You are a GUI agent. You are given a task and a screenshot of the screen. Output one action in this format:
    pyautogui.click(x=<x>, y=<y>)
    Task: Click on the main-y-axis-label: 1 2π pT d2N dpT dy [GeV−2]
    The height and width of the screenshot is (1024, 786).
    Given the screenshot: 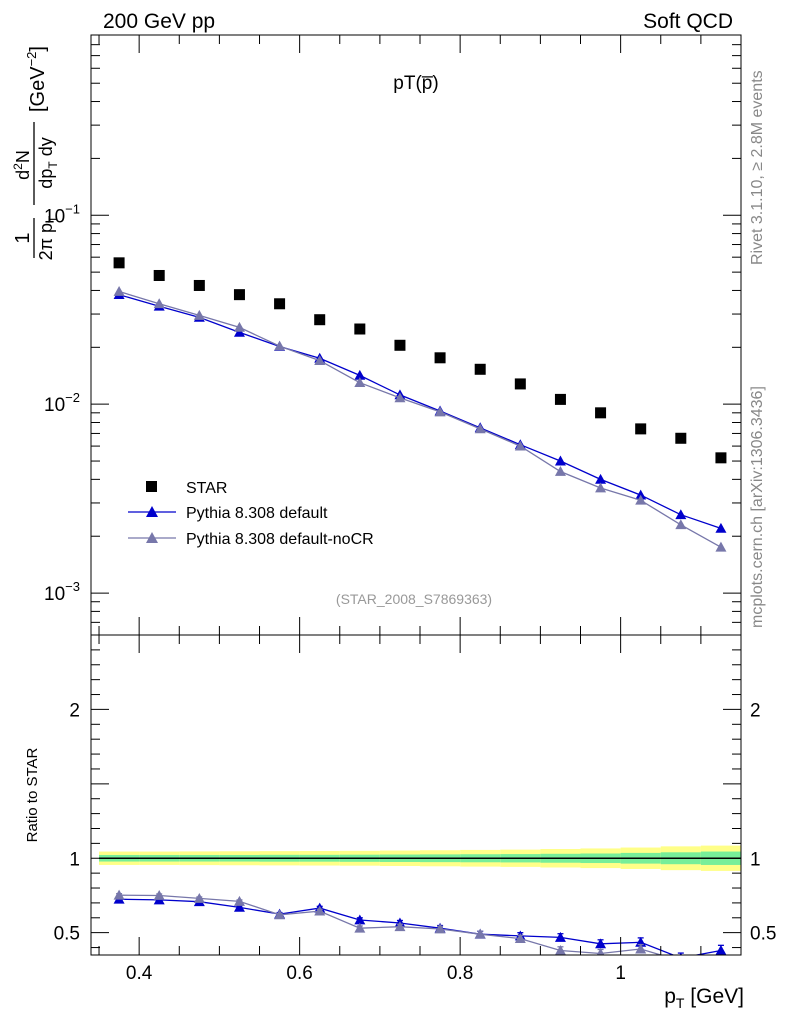 What is the action you would take?
    pyautogui.click(x=35, y=153)
    